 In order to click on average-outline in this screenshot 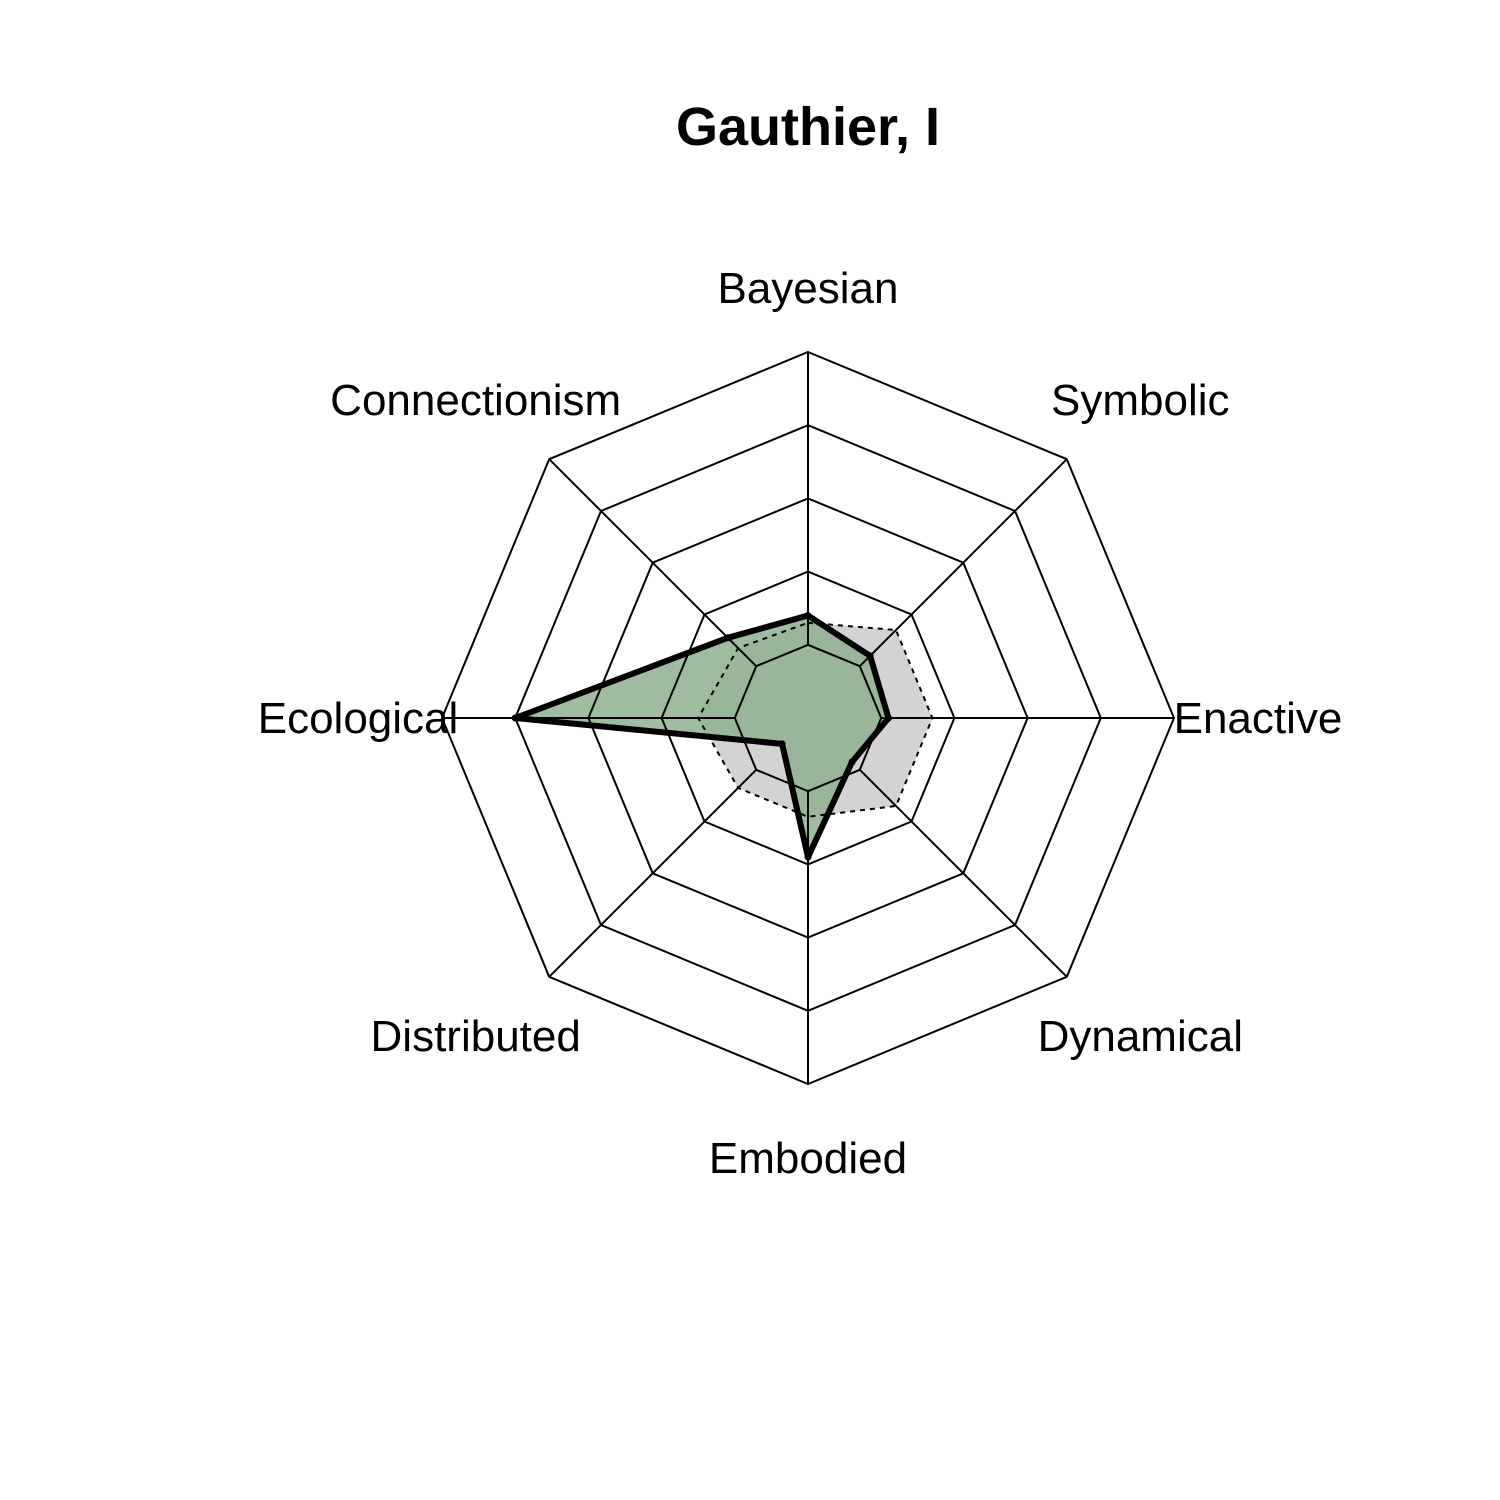, I will do `click(815, 719)`.